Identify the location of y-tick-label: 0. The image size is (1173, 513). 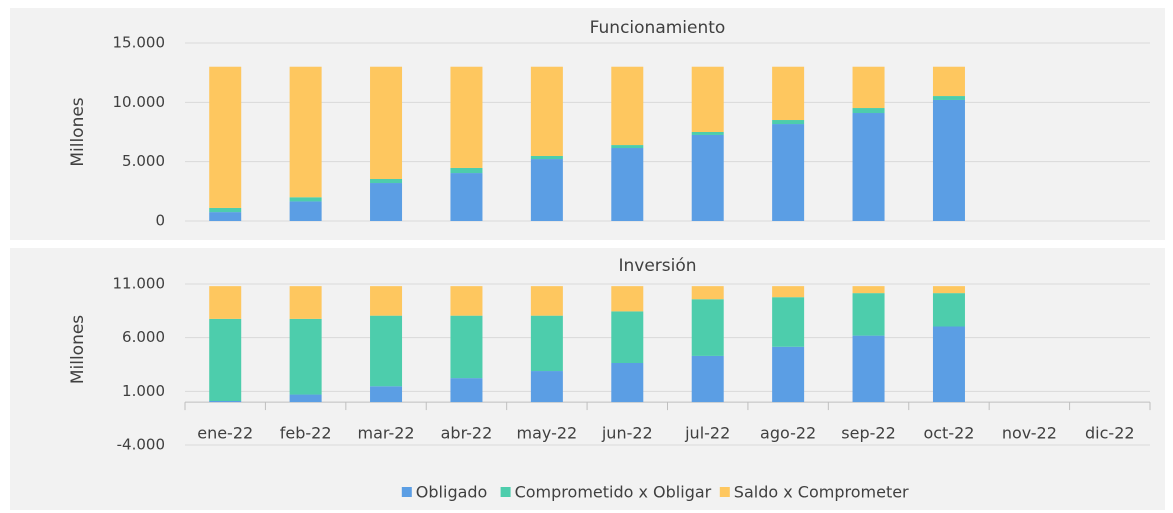
(160, 221).